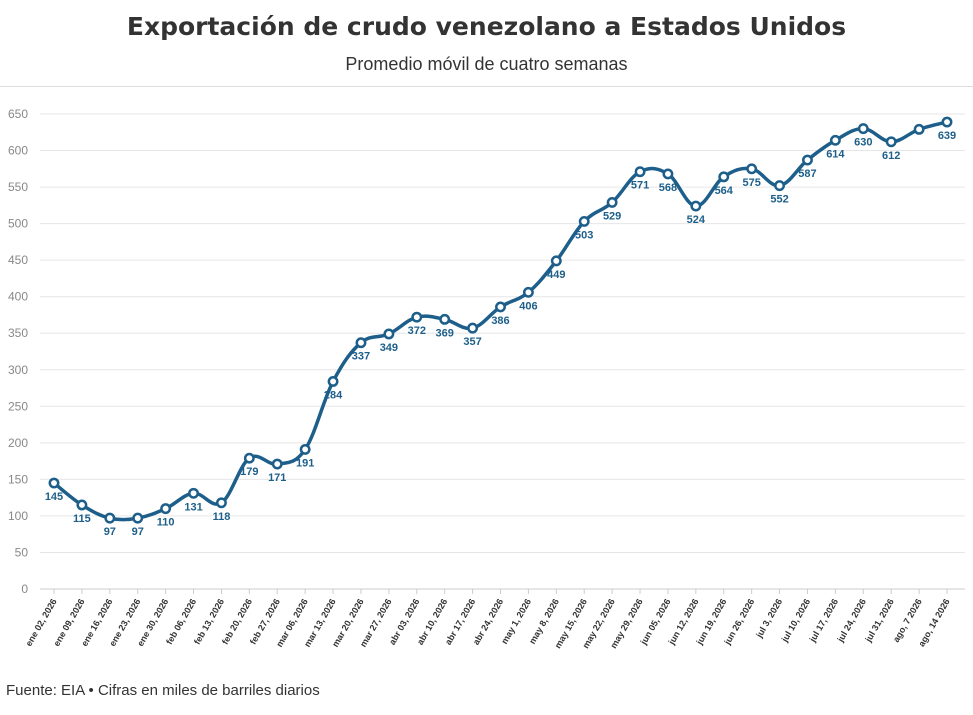  I want to click on data-label: 524, so click(696, 220).